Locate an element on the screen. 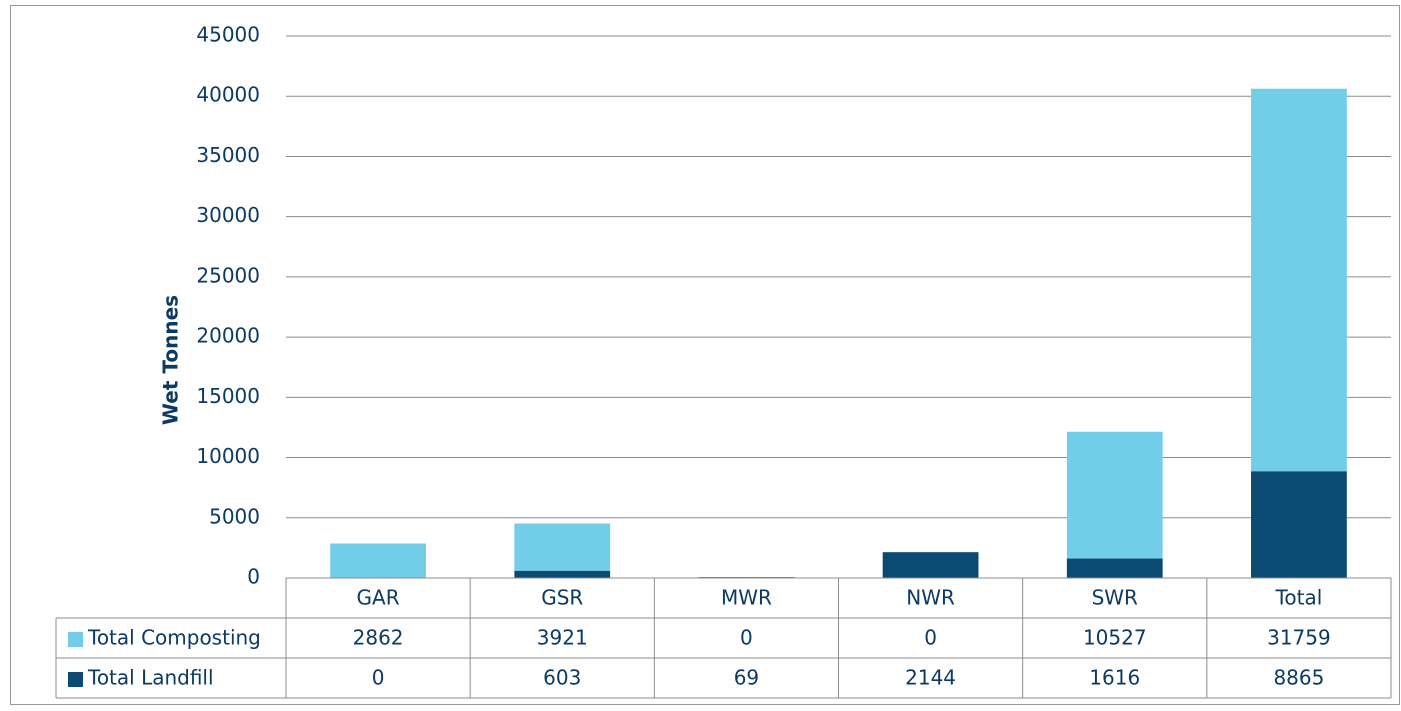  table-value: 2862 is located at coordinates (378, 638).